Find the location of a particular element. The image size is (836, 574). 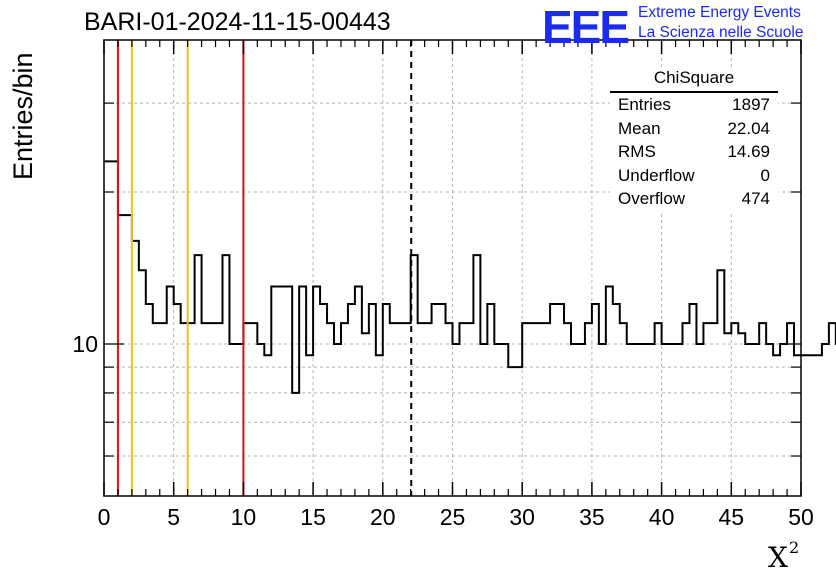

x-tick-label: 40 is located at coordinates (662, 517).